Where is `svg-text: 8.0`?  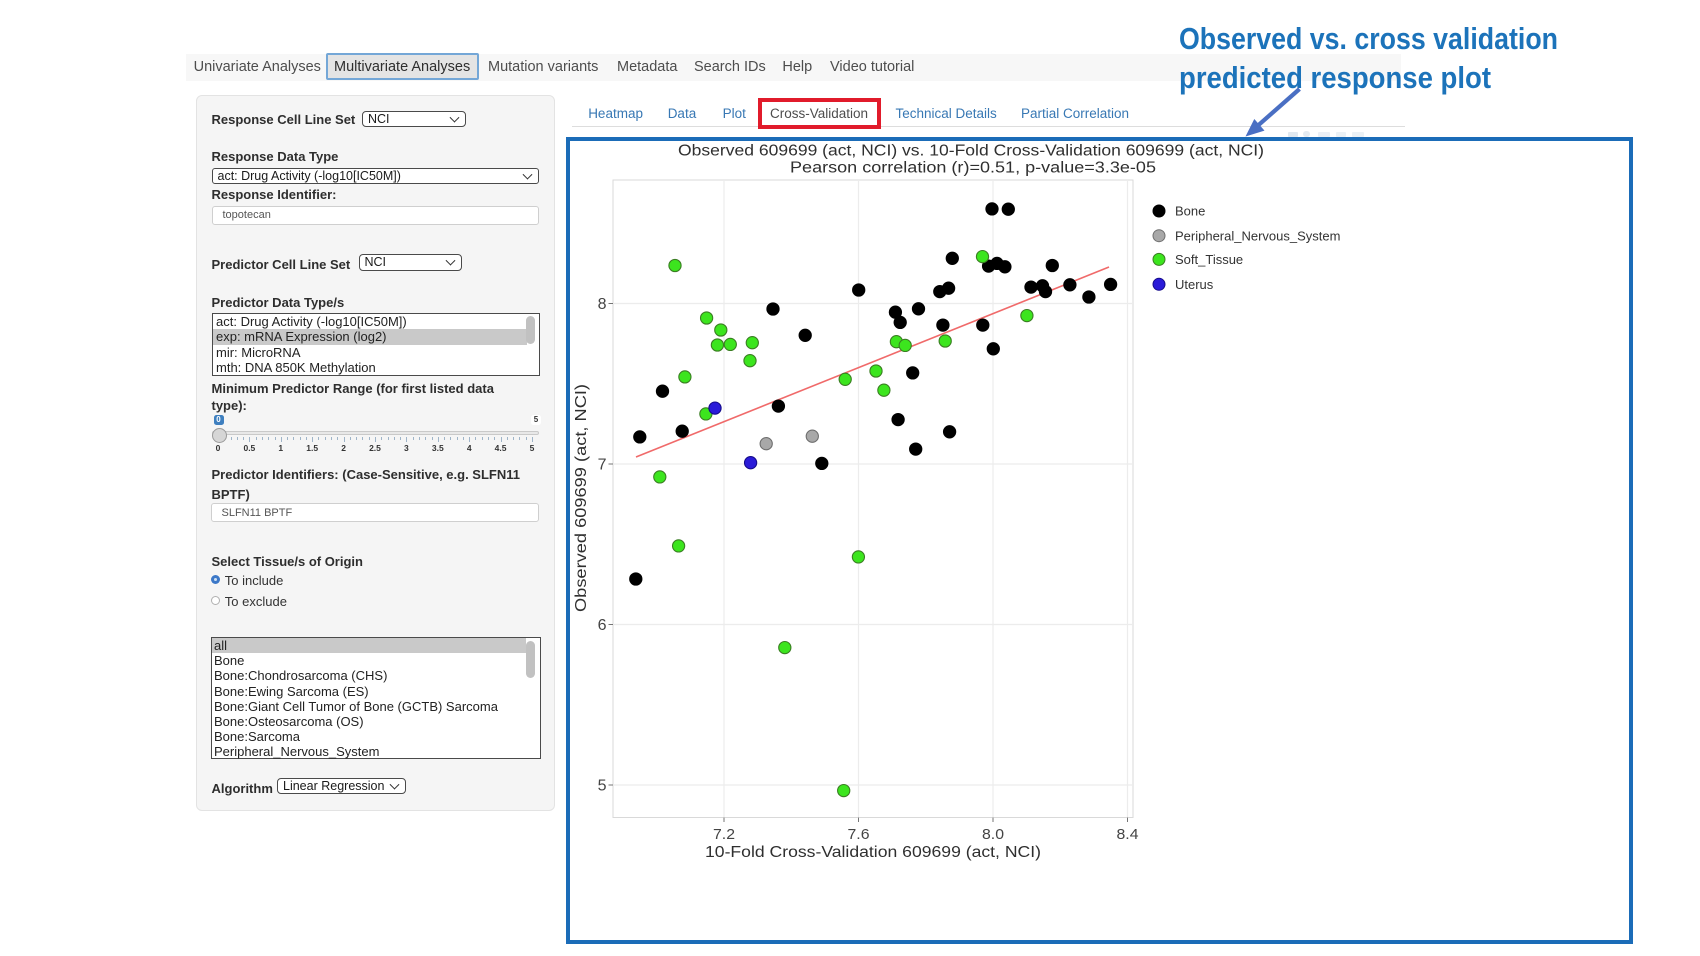
svg-text: 8.0 is located at coordinates (993, 834).